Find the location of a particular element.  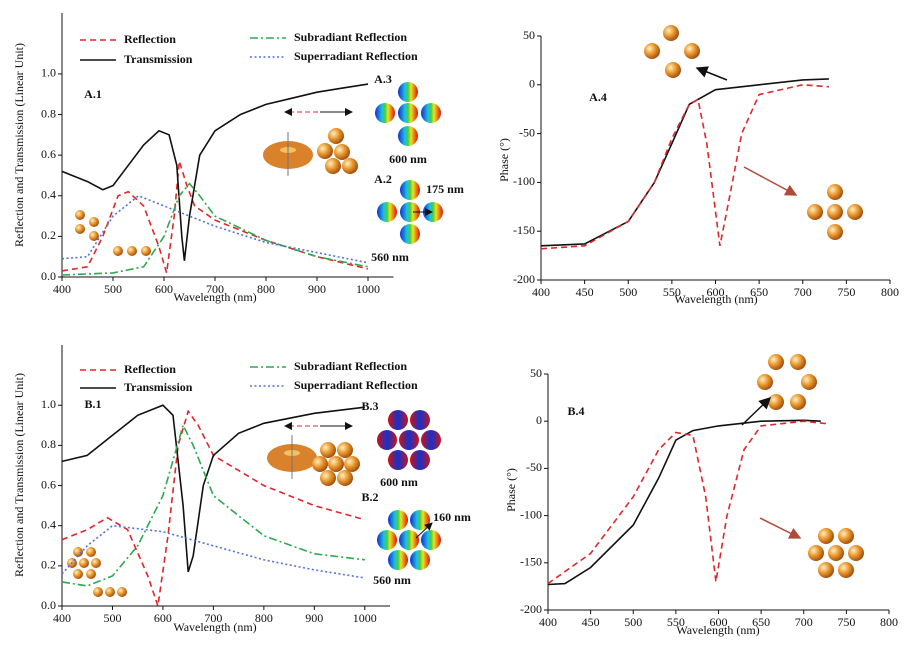

annotation: A.4 is located at coordinates (598, 97).